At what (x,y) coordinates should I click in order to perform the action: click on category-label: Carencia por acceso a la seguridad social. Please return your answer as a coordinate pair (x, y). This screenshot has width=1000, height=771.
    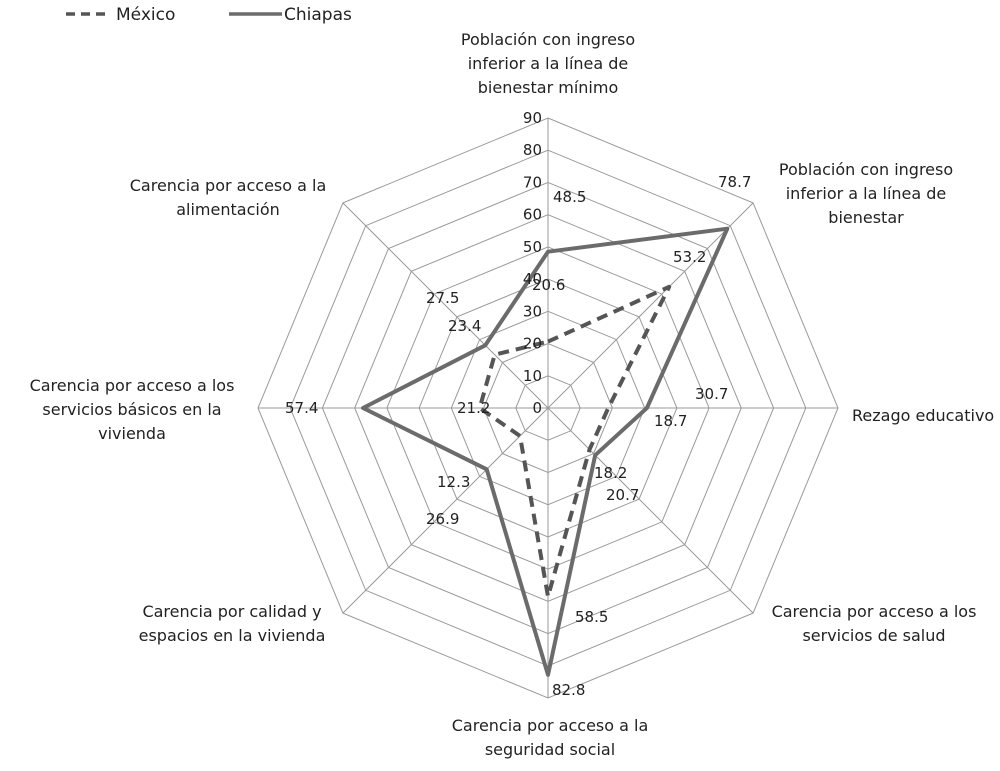
    Looking at the image, I should click on (550, 737).